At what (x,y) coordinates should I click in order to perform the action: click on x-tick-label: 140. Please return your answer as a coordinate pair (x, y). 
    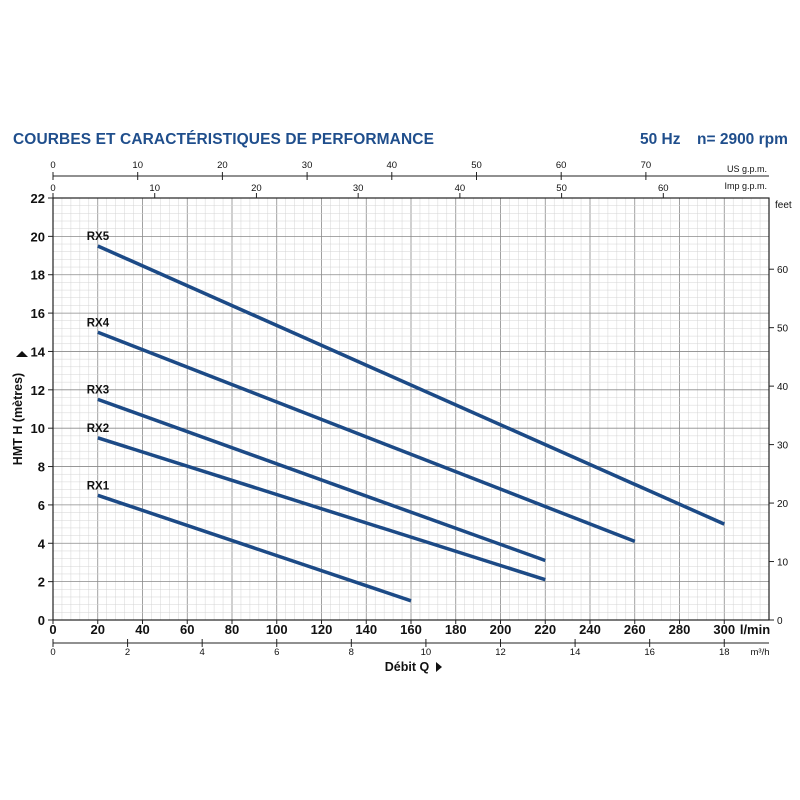
    Looking at the image, I should click on (366, 629).